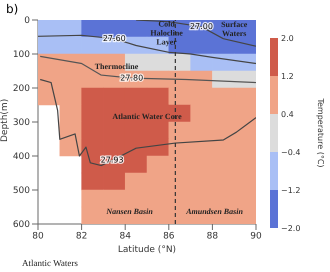 The height and width of the screenshot is (272, 330). What do you see at coordinates (147, 116) in the screenshot?
I see `annotation: Atlantic Water Core` at bounding box center [147, 116].